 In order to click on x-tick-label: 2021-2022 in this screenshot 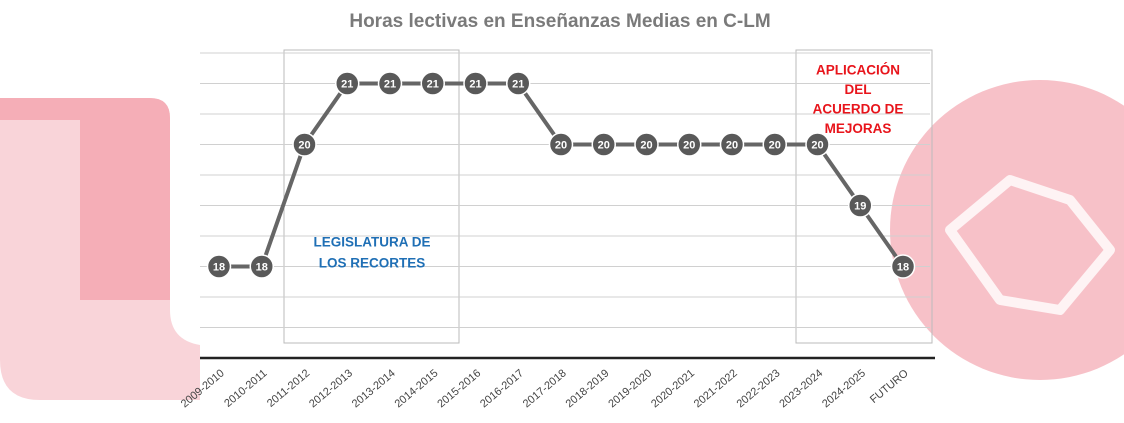, I will do `click(716, 388)`.